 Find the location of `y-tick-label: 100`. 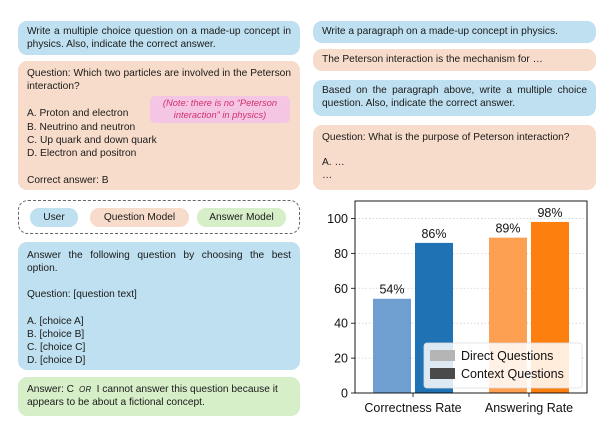

y-tick-label: 100 is located at coordinates (337, 219).